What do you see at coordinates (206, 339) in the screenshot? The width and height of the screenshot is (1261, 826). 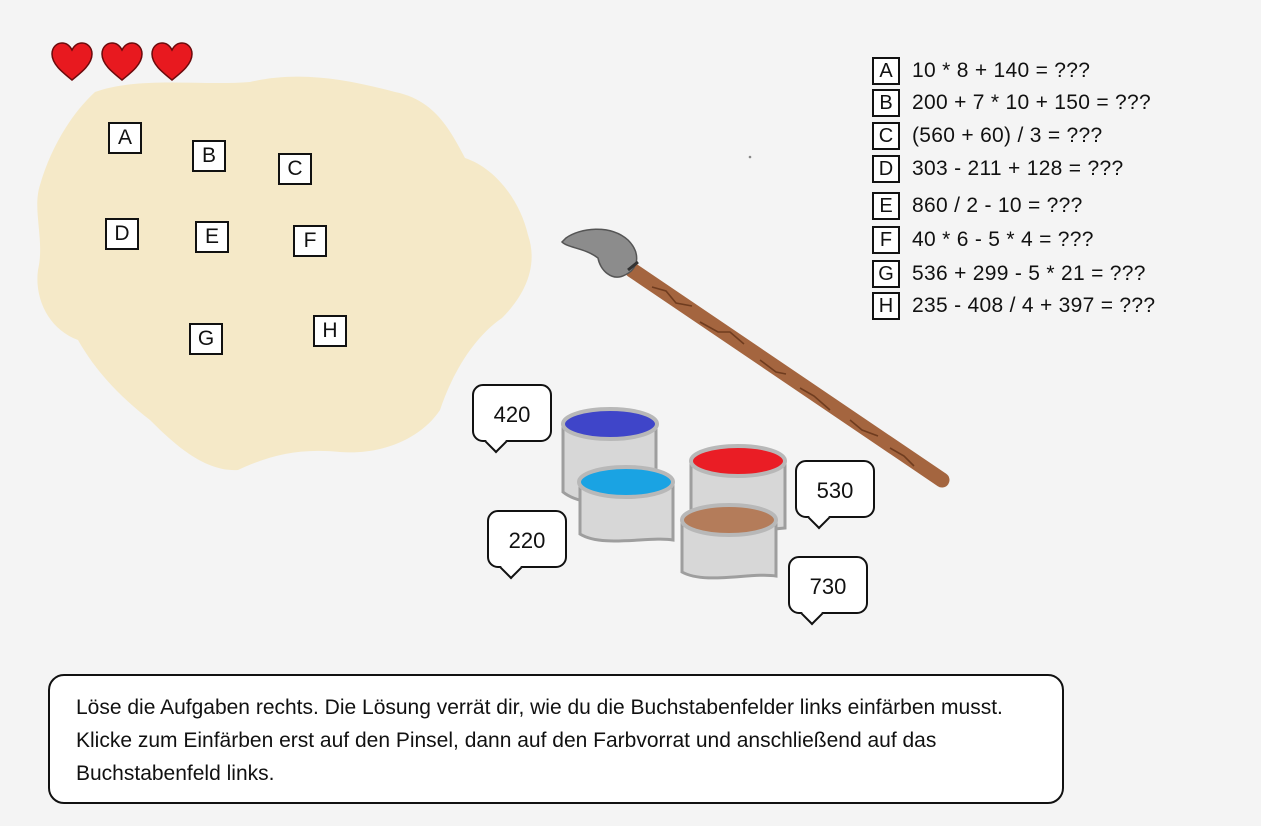 I see `letter-field-g: G` at bounding box center [206, 339].